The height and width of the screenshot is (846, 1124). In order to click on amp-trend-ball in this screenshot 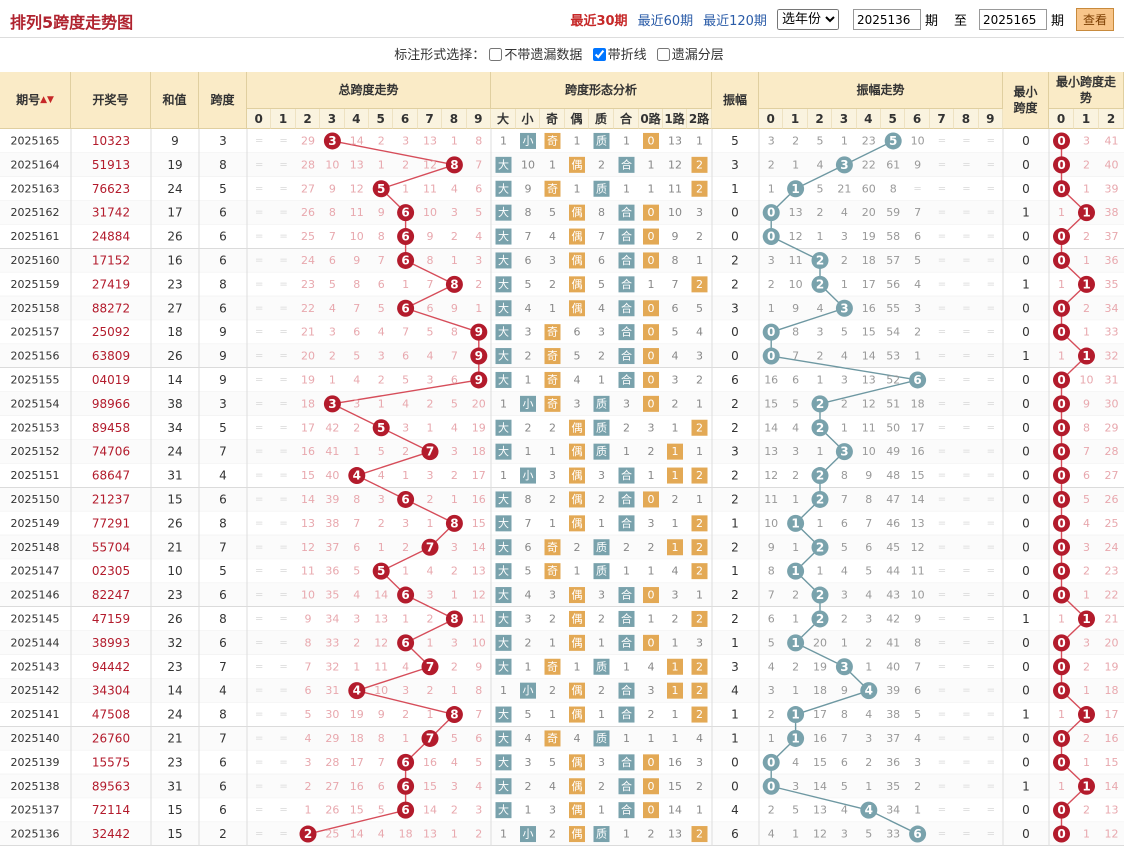, I will do `click(771, 213)`.